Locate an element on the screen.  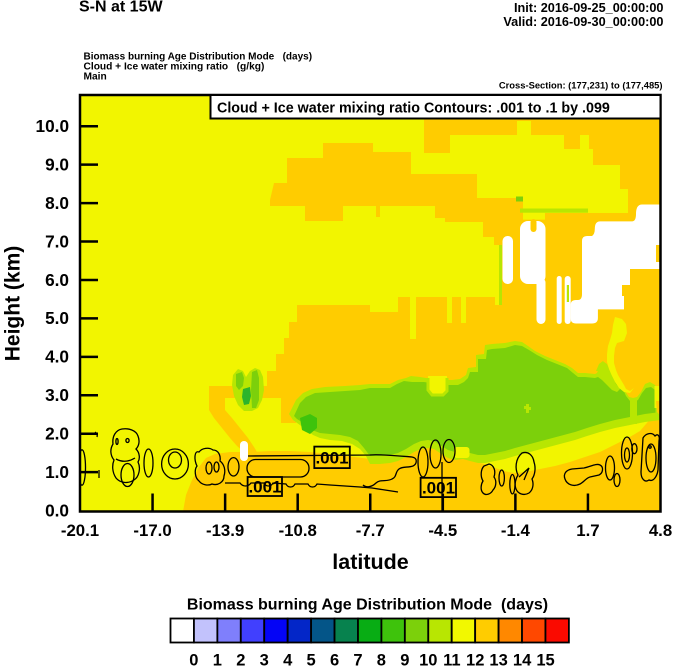
svg-text: 3.0 is located at coordinates (57, 395).